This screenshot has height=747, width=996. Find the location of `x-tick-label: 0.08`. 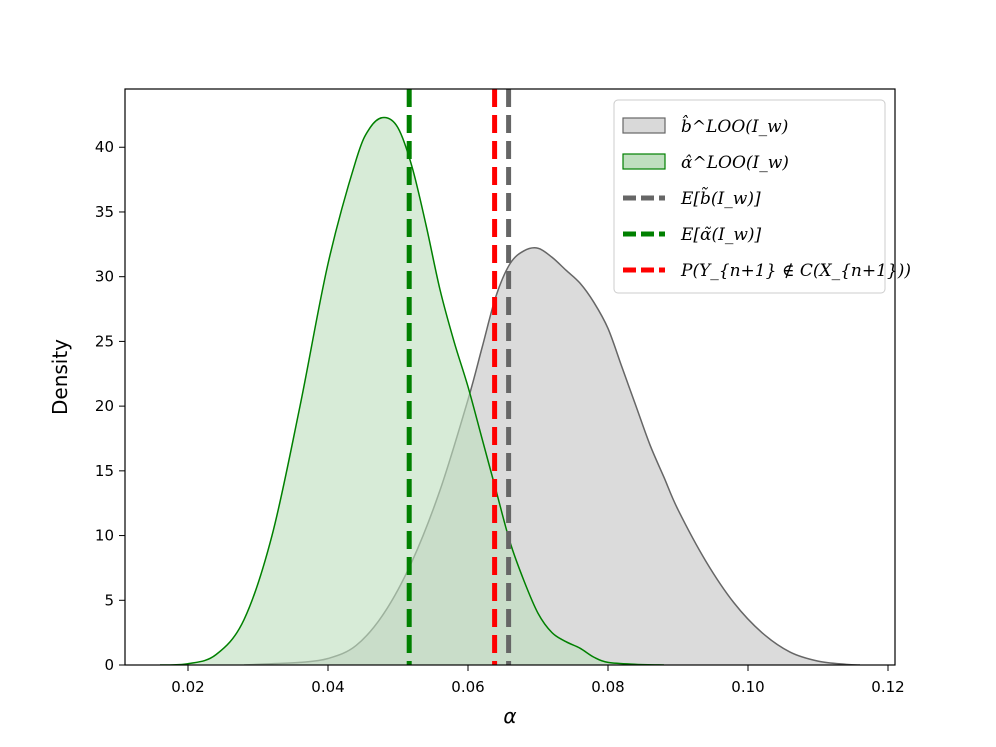

x-tick-label: 0.08 is located at coordinates (607, 687).